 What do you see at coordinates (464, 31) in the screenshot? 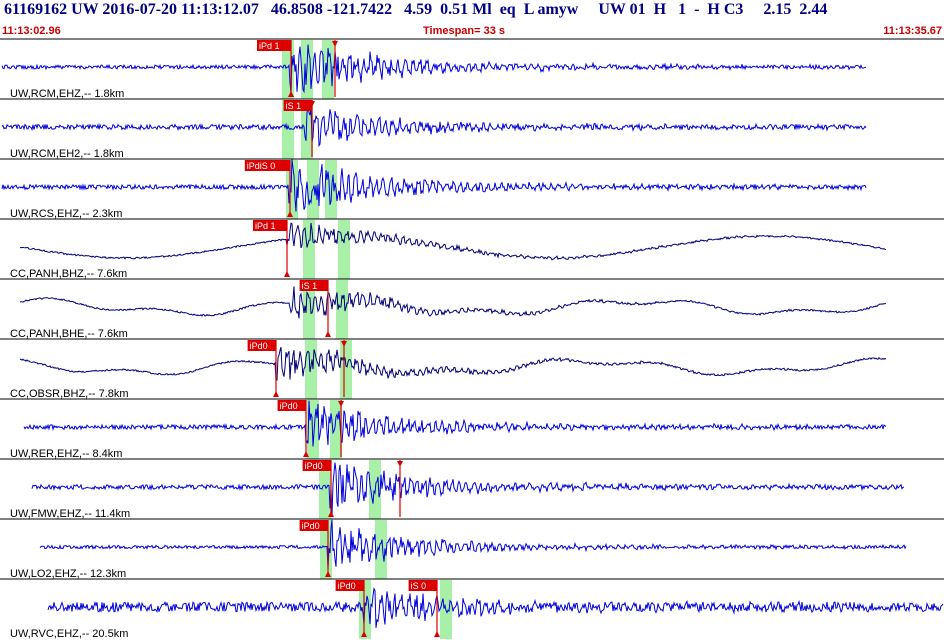
I see `timespan-label: Timespan= 33 s` at bounding box center [464, 31].